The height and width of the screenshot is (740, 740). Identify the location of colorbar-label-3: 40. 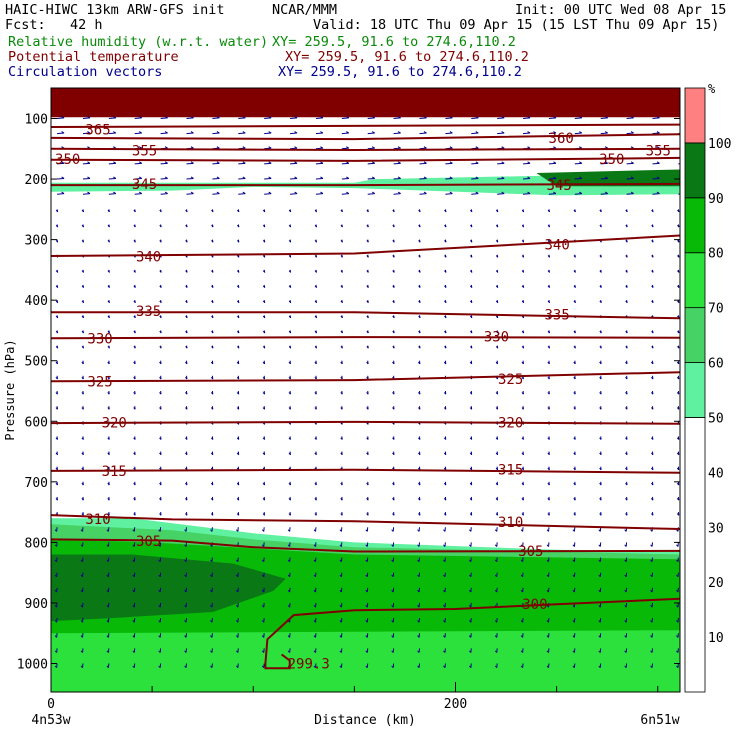
(716, 473).